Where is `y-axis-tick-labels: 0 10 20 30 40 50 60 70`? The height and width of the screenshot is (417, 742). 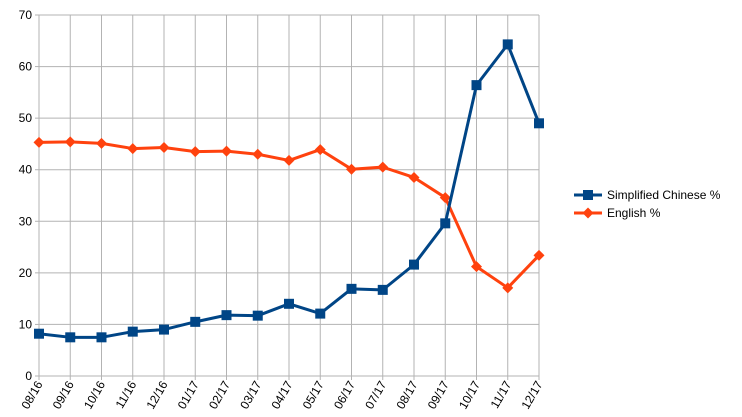
y-axis-tick-labels: 0 10 20 30 40 50 60 70 is located at coordinates (26, 195).